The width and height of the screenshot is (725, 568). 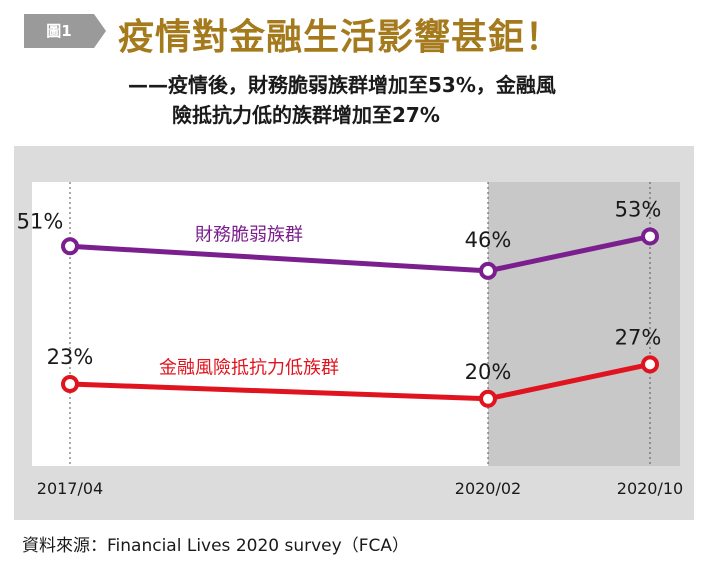 What do you see at coordinates (342, 85) in the screenshot?
I see `subtitle-line-1: ——疫情後，財務脆弱族群增加至53%，金融風` at bounding box center [342, 85].